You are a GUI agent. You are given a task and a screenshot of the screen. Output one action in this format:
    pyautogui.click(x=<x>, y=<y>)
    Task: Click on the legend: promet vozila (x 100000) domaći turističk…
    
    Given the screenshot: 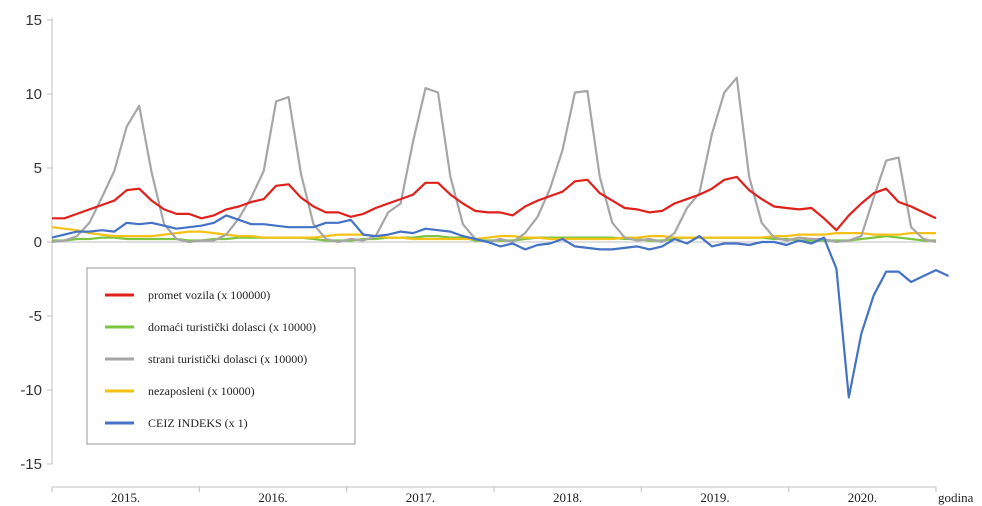 What is the action you would take?
    pyautogui.click(x=221, y=356)
    